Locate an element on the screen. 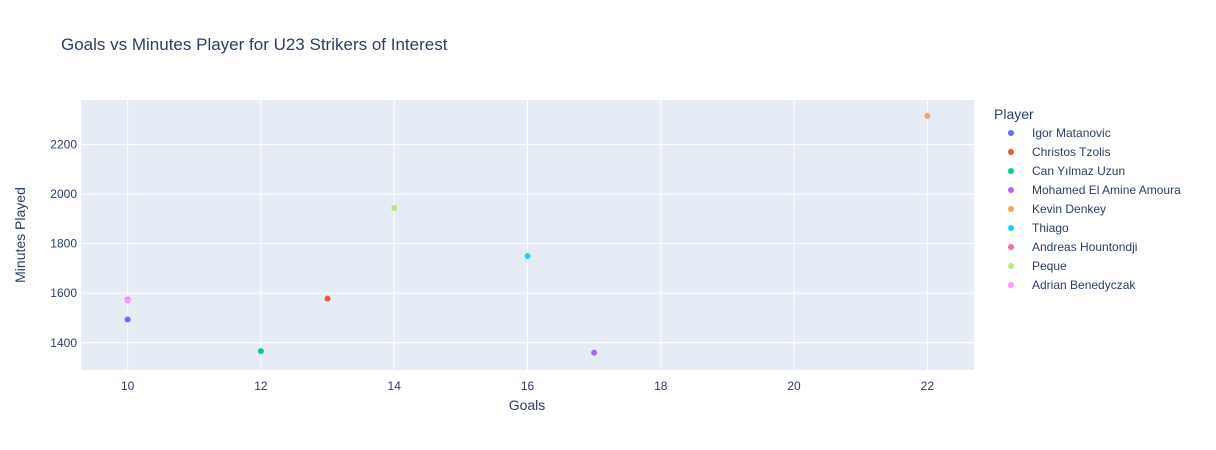 The width and height of the screenshot is (1216, 450). legend-label: Peque is located at coordinates (1049, 266).